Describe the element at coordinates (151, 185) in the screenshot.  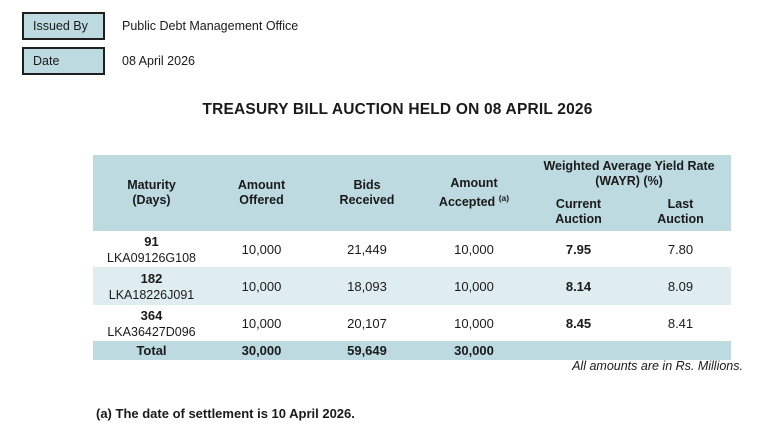
I see `col-header-maturity-line1: Maturity` at that location.